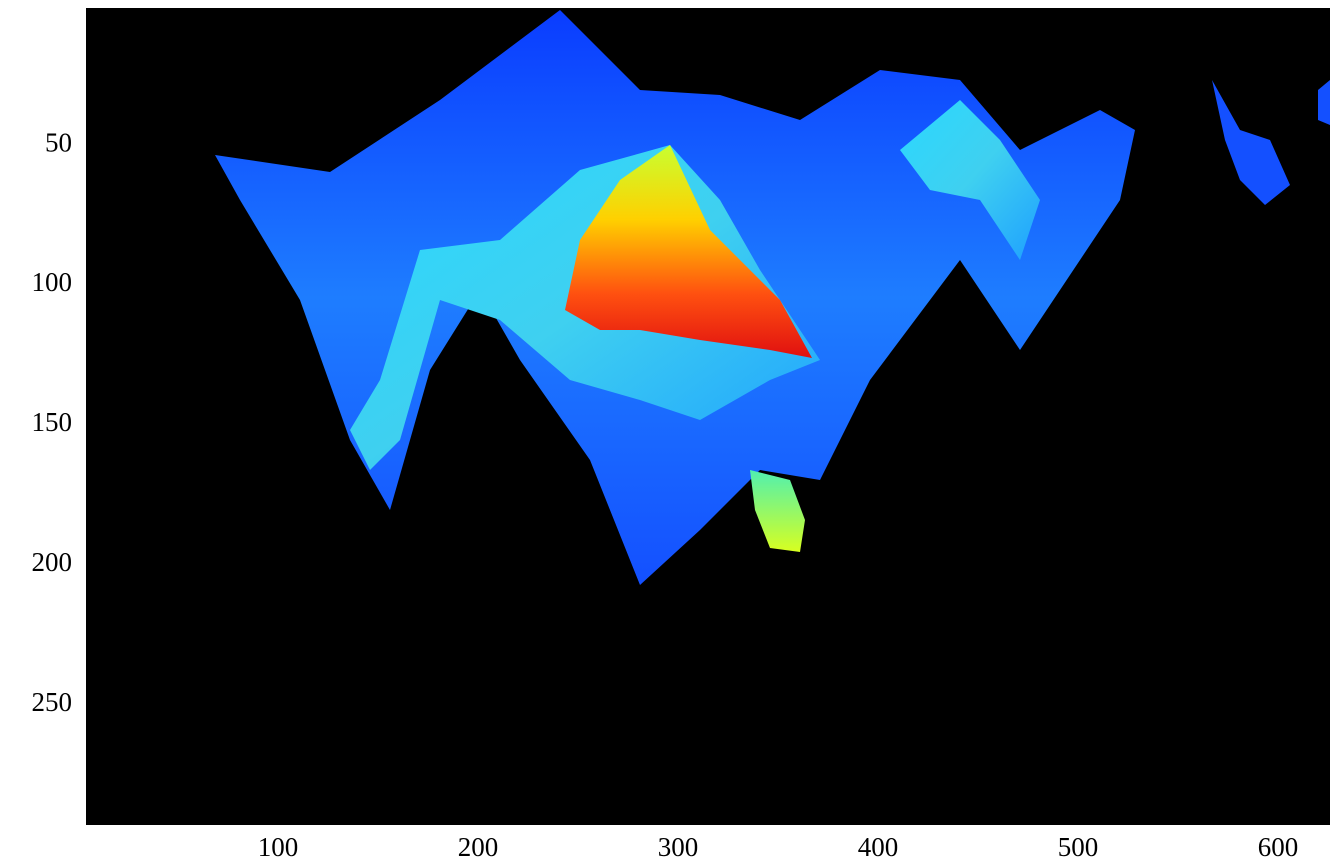 The width and height of the screenshot is (1330, 868). Describe the element at coordinates (1078, 847) in the screenshot. I see `x-tick-label: 500` at that location.